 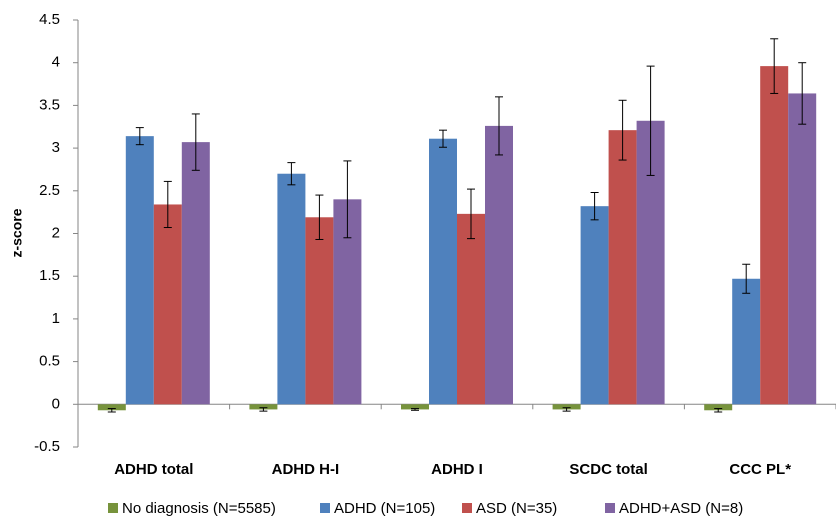 I want to click on x-tick-label: CCC PL*, so click(x=760, y=469).